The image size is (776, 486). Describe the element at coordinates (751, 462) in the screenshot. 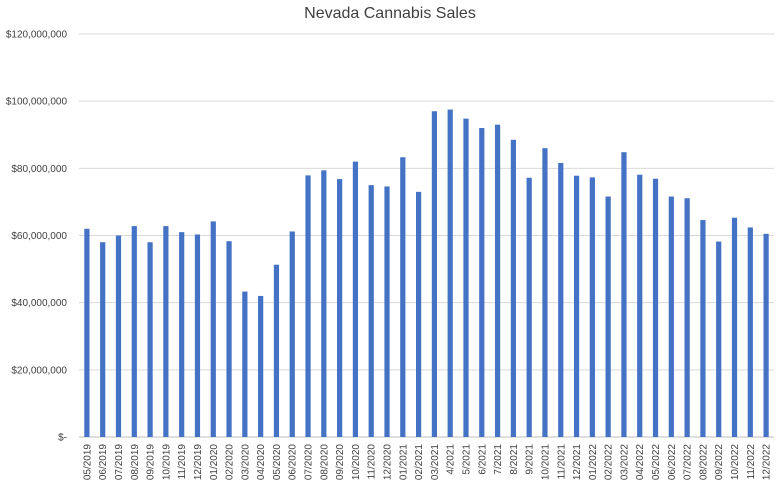

I see `x-tick-label: 11/2022` at that location.